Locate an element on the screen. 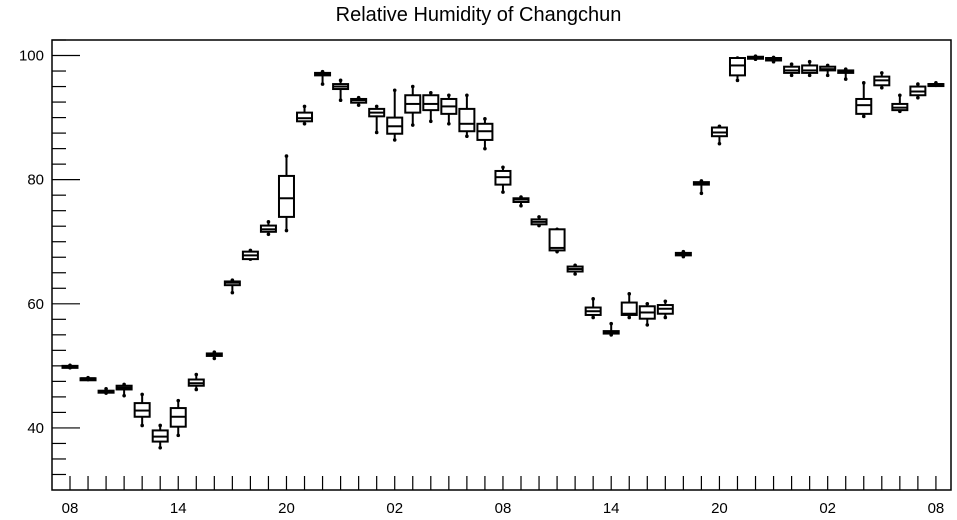  x-tick-label: 08 is located at coordinates (70, 508).